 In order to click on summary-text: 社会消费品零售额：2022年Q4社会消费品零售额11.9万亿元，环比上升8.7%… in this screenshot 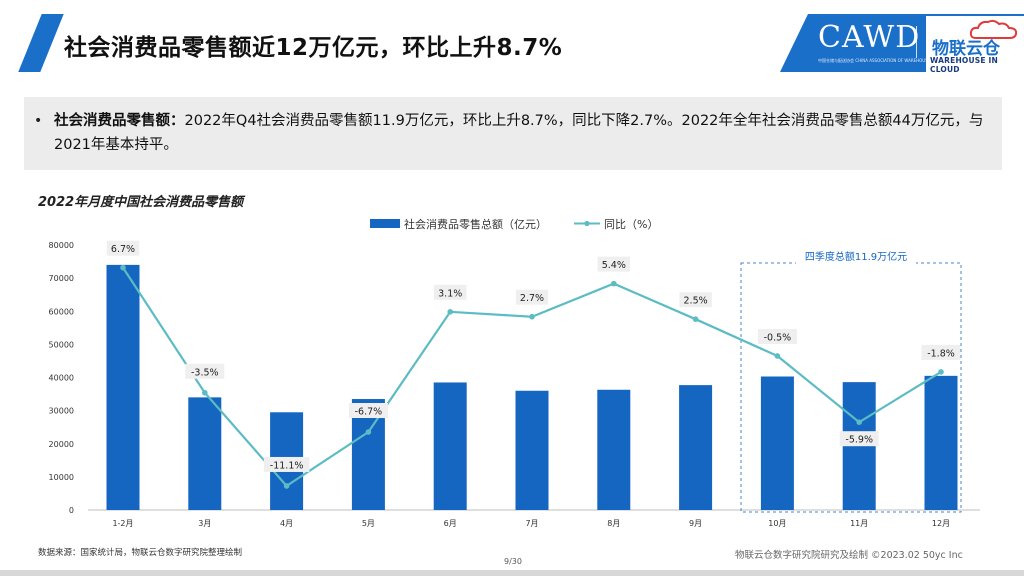, I will do `click(519, 133)`.